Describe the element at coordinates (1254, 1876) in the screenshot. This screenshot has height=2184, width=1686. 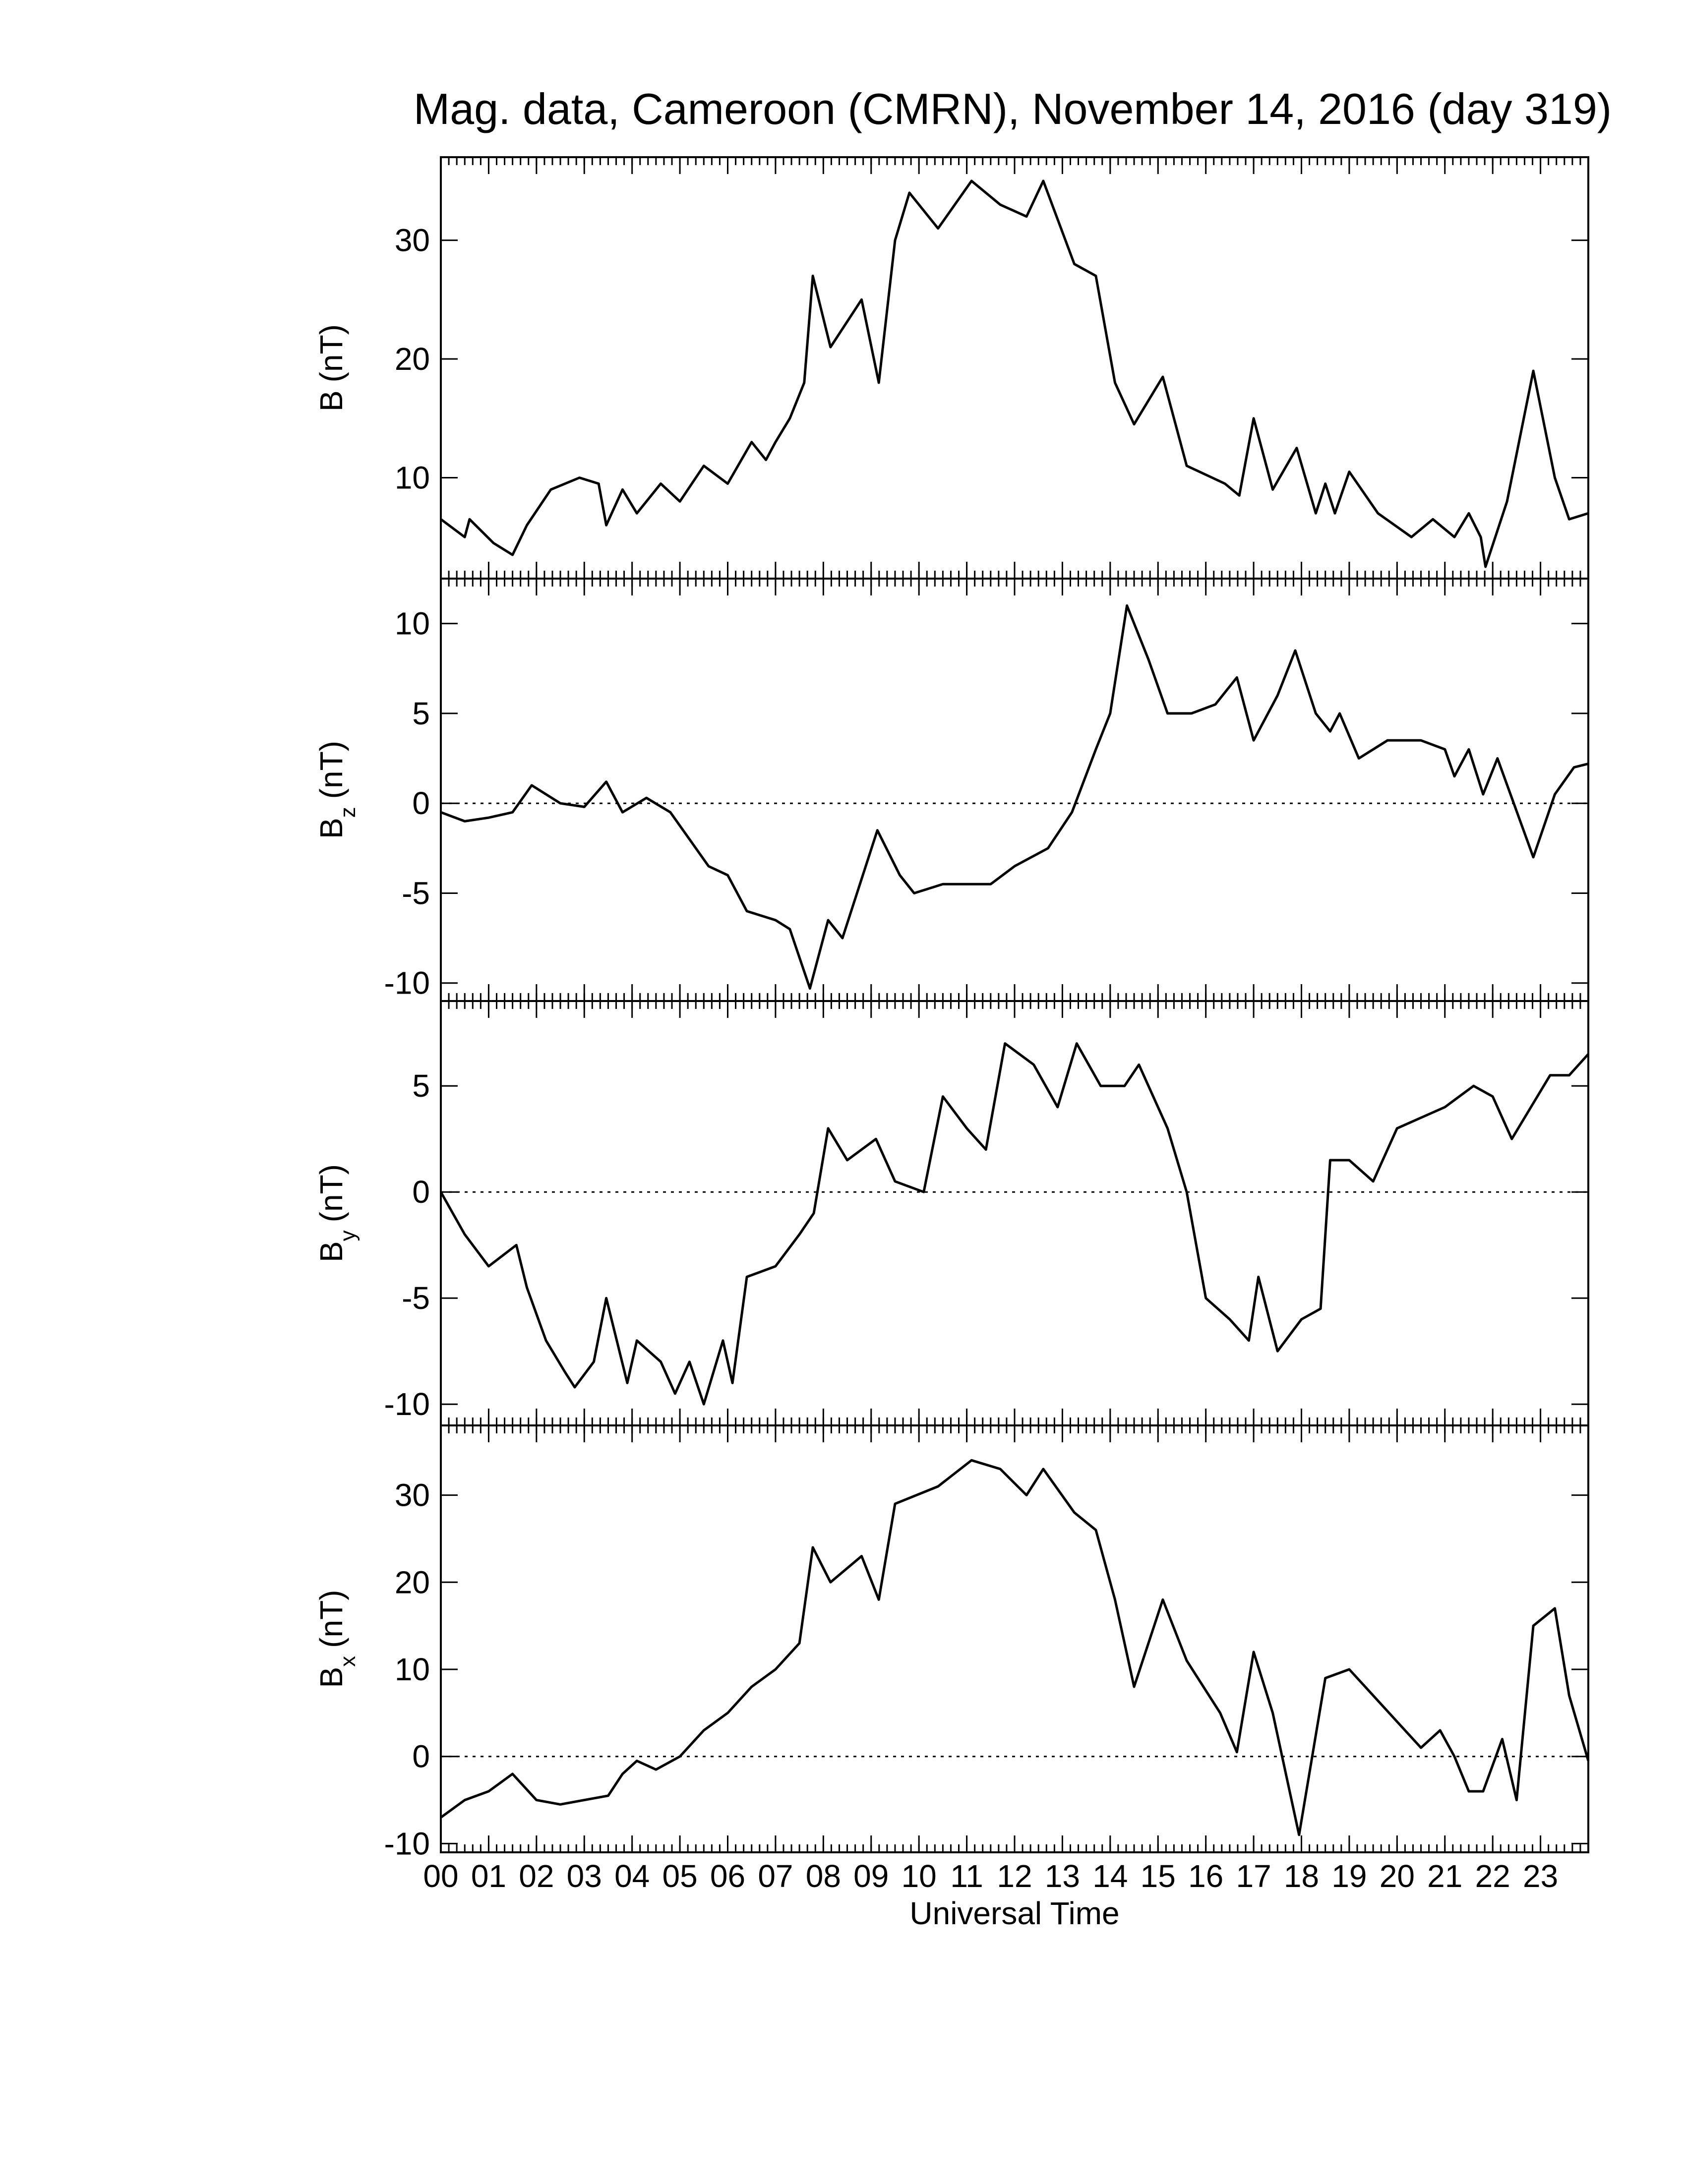
I see `x-tick-label: 17` at that location.